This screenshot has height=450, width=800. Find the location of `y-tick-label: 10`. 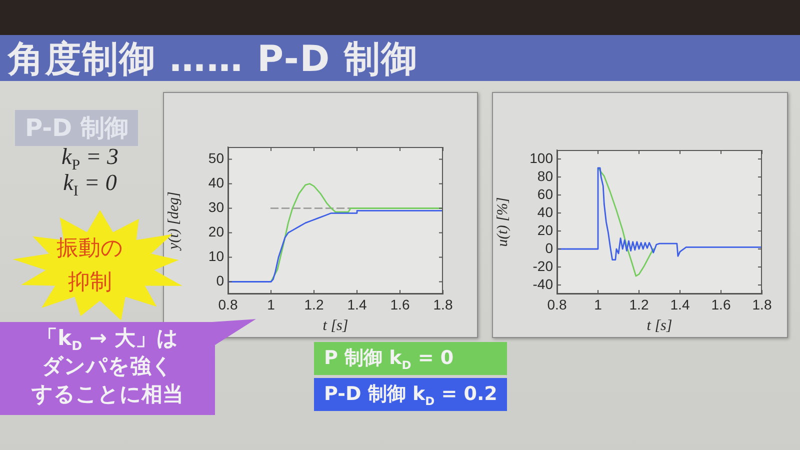

y-tick-label: 10 is located at coordinates (216, 256).